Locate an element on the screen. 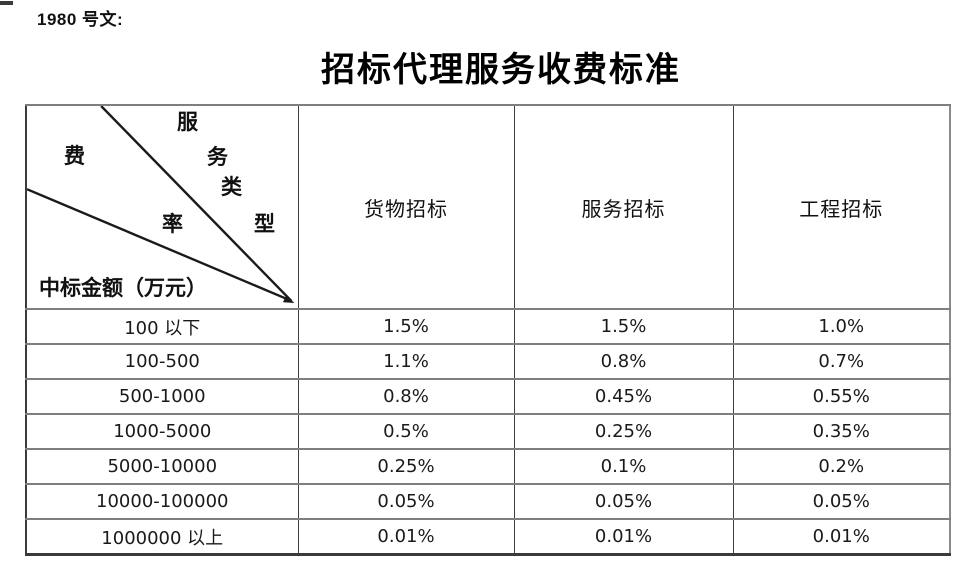 The image size is (976, 581). corner-fee-rate-char: 率 is located at coordinates (172, 224).